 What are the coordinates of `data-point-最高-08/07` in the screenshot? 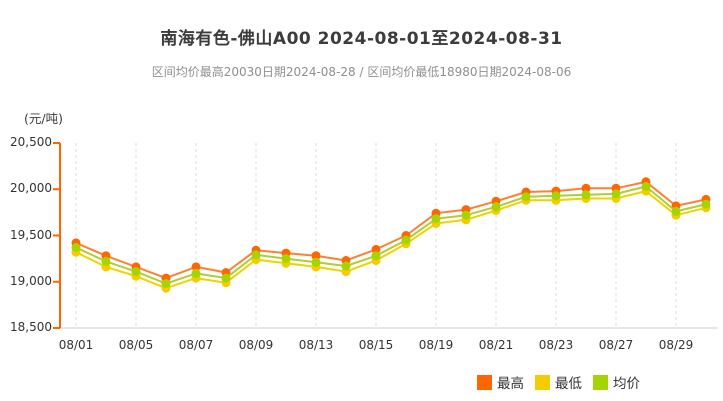 It's located at (196, 267).